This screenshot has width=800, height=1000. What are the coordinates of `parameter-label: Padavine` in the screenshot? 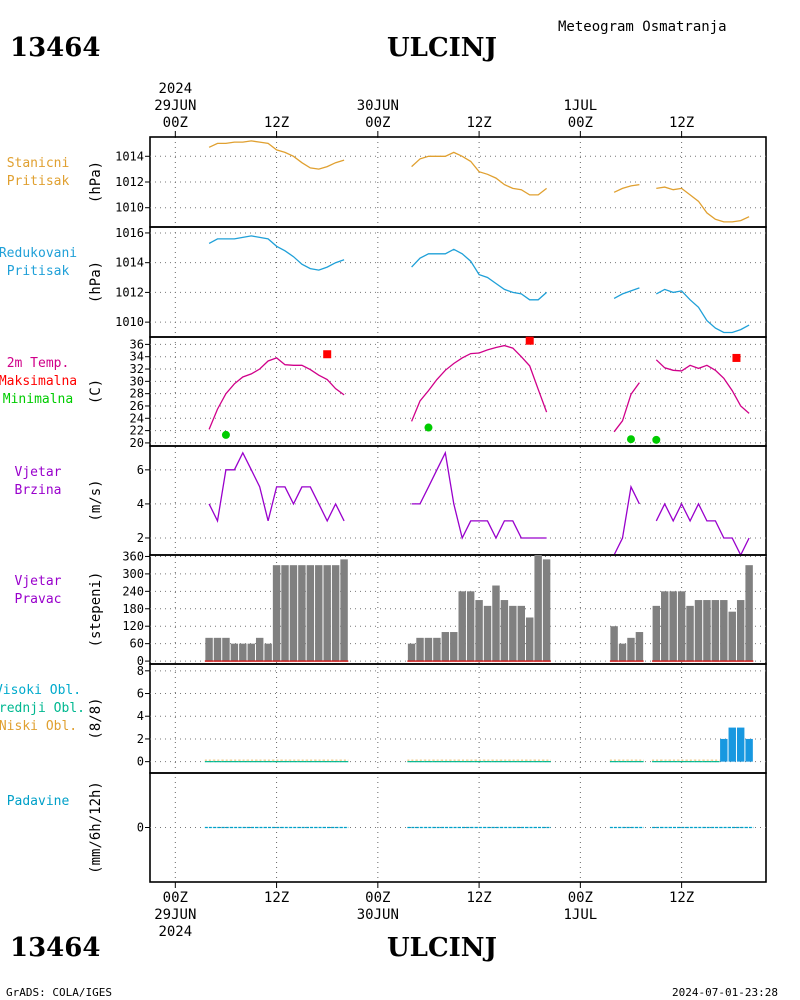 It's located at (38, 801).